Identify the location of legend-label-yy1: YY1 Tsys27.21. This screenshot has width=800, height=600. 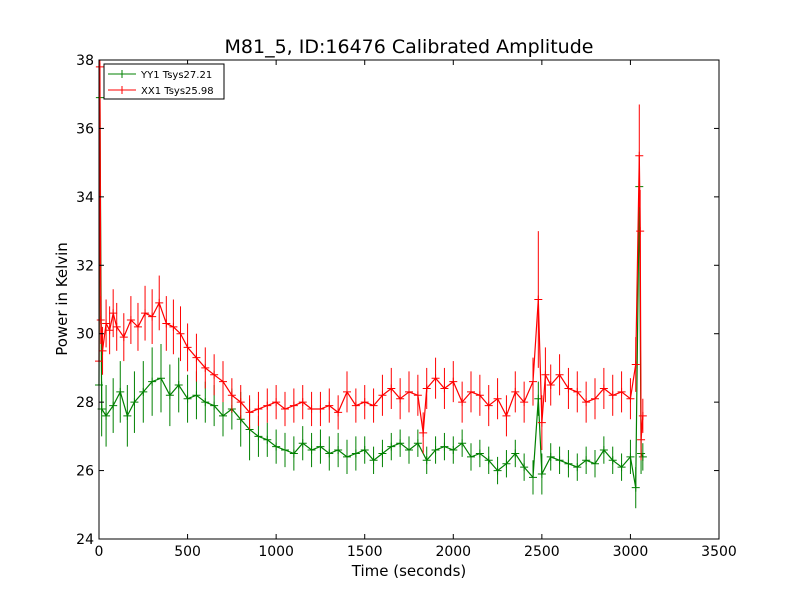
(176, 75).